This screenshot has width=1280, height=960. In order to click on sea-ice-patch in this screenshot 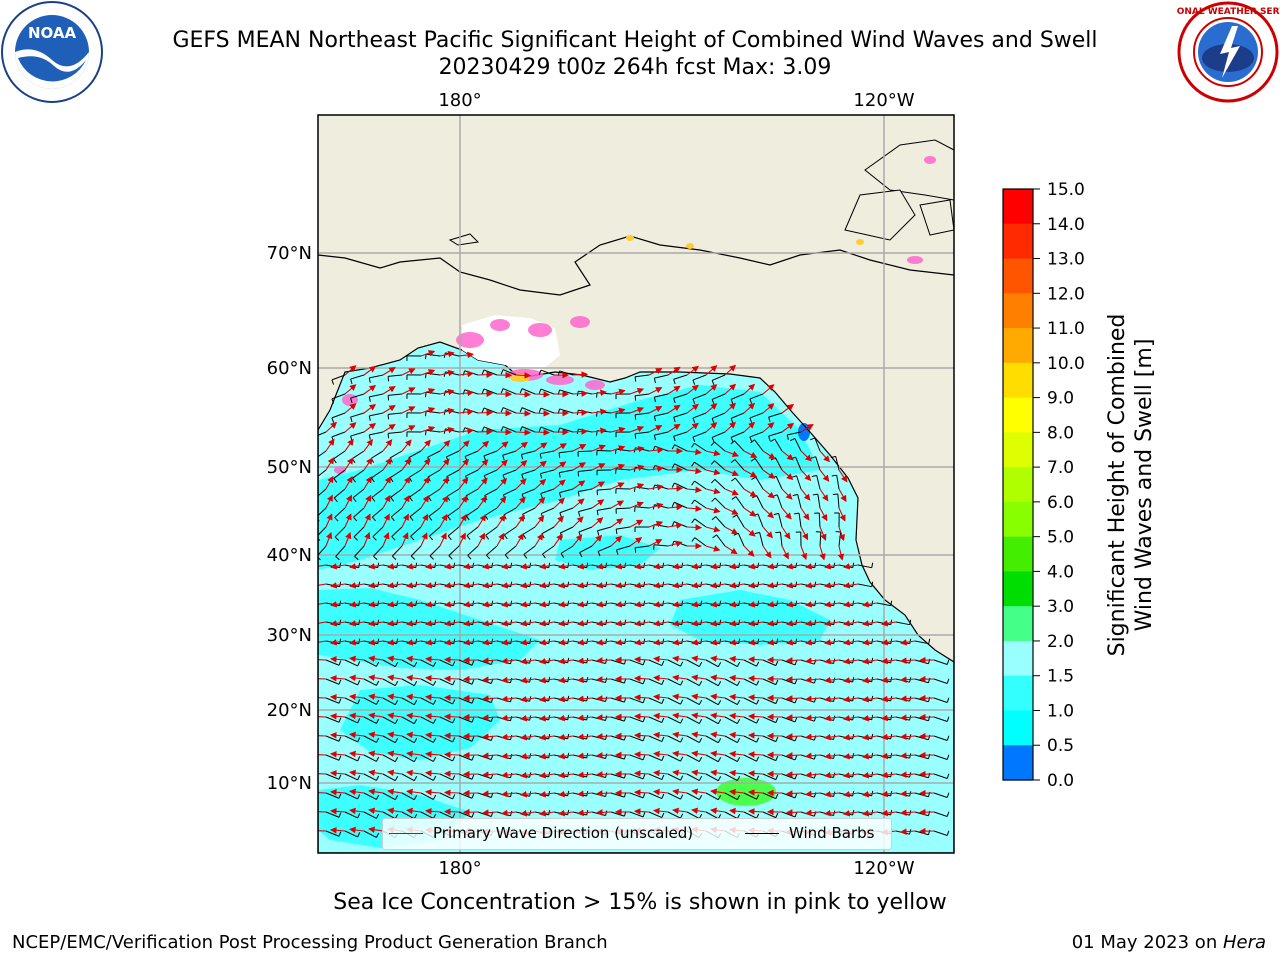, I will do `click(560, 380)`.